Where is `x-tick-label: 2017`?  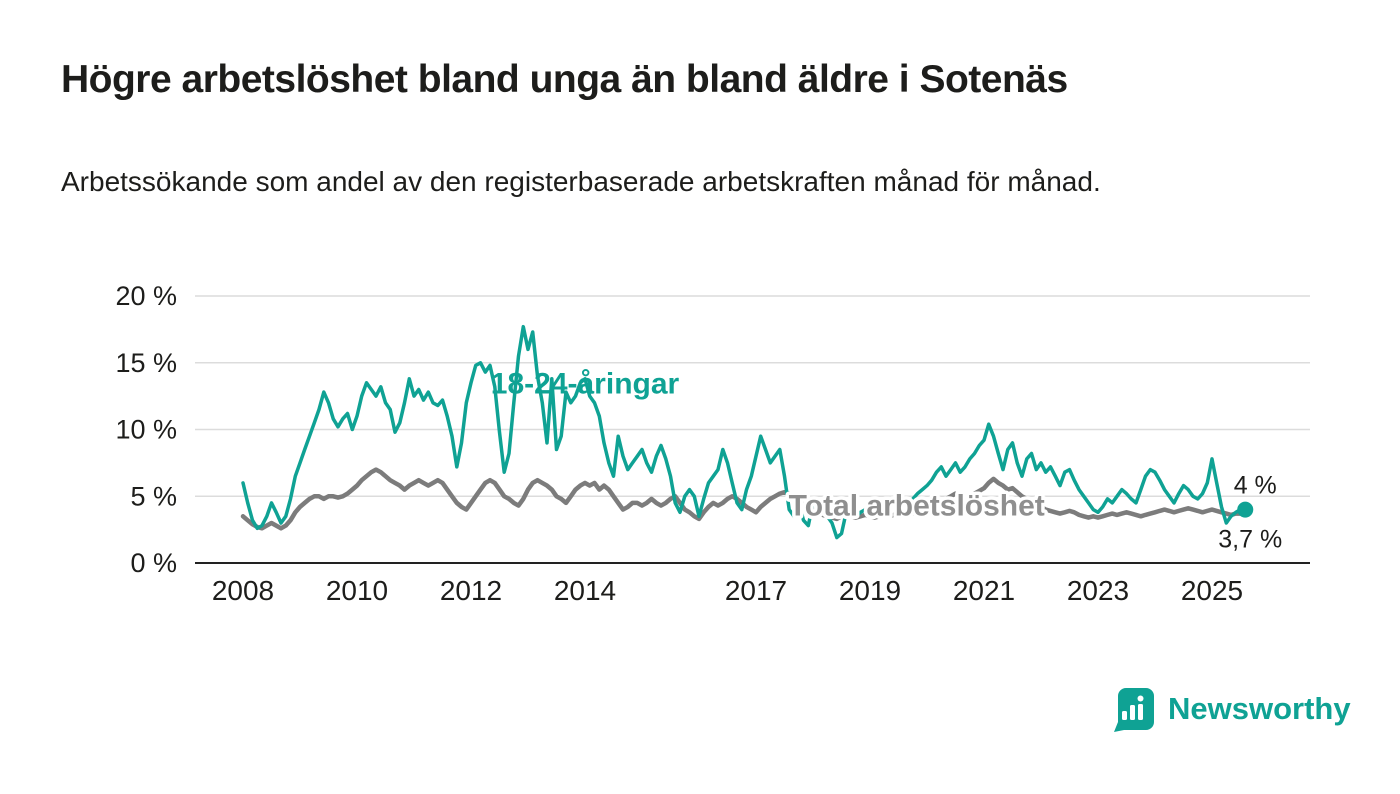
x-tick-label: 2017 is located at coordinates (756, 590).